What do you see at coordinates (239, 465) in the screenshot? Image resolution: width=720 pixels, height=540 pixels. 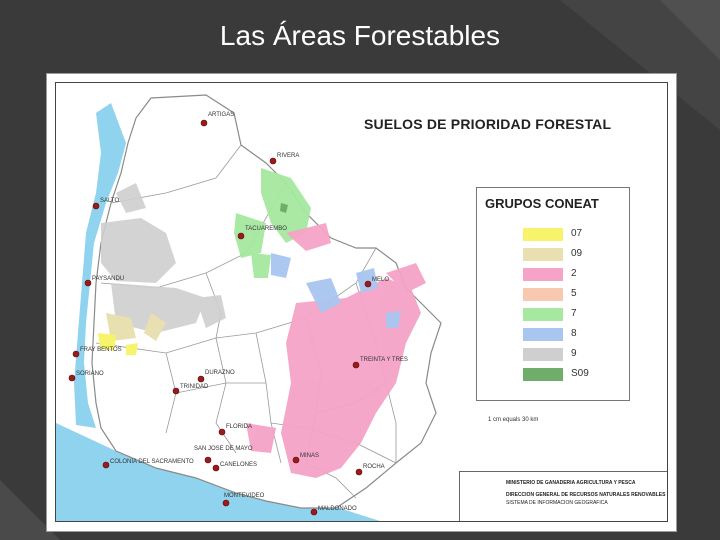 I see `city-label-canelones: CANELONES` at bounding box center [239, 465].